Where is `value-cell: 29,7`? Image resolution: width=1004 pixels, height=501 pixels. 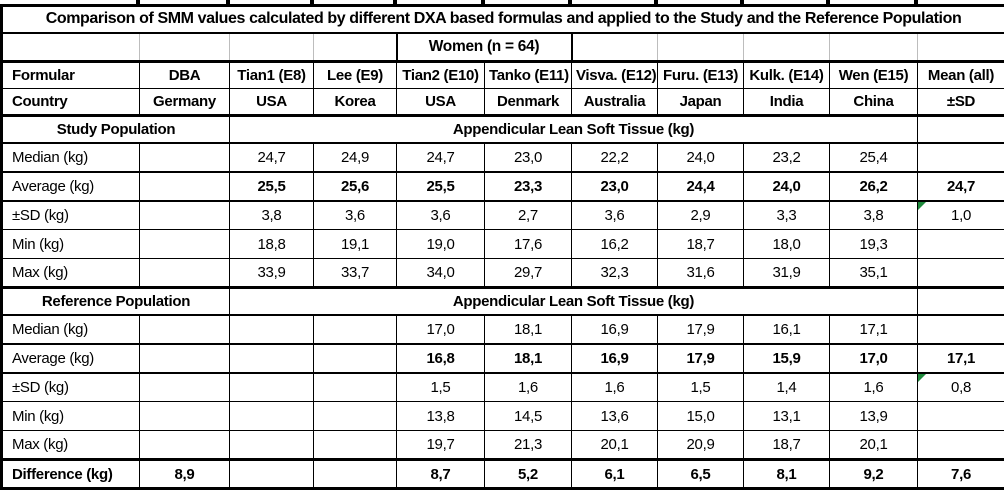 value-cell: 29,7 is located at coordinates (528, 273).